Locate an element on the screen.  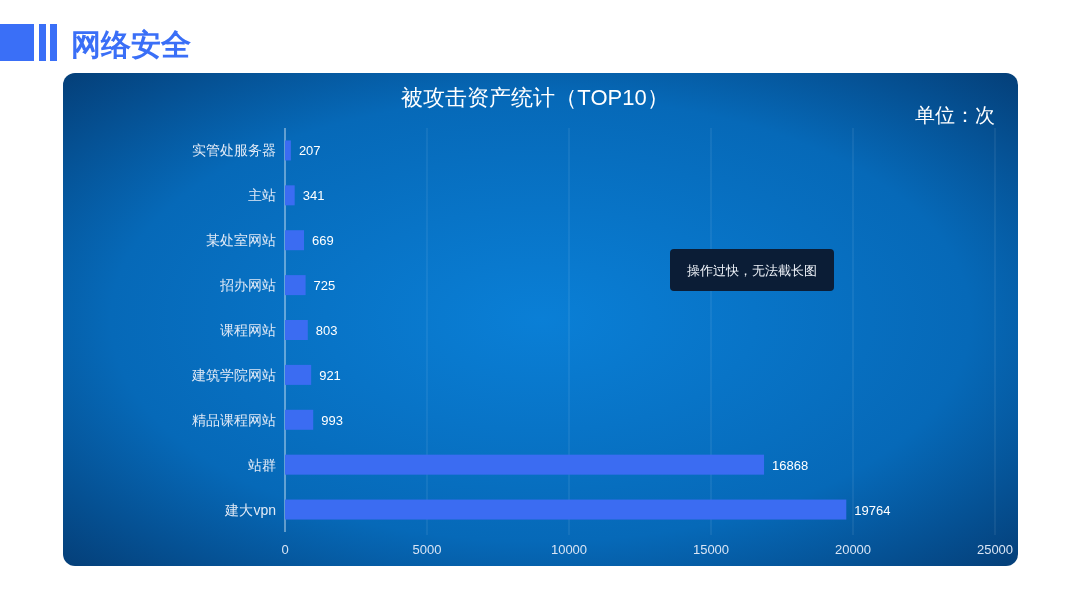
data-label: 341 is located at coordinates (313, 196).